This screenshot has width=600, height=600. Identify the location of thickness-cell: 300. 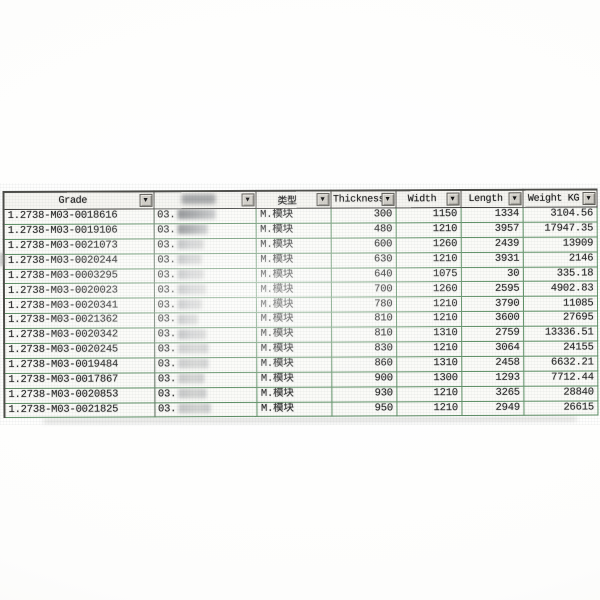
(363, 215).